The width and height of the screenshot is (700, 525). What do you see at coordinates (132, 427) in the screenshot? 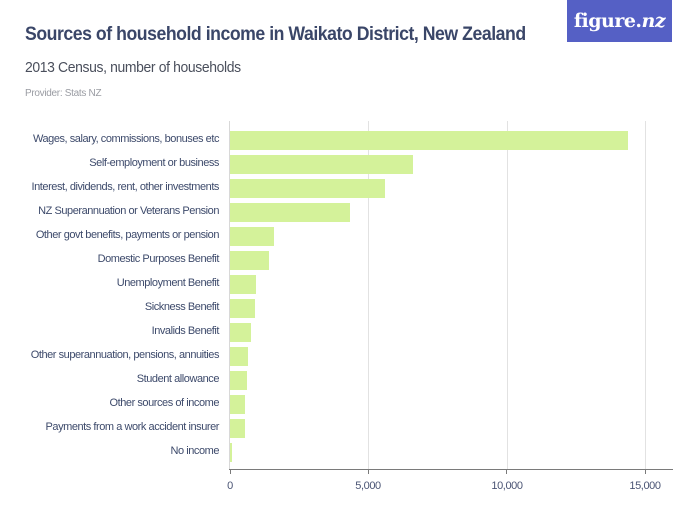
I see `category-label: Payments from a work accident insurer` at bounding box center [132, 427].